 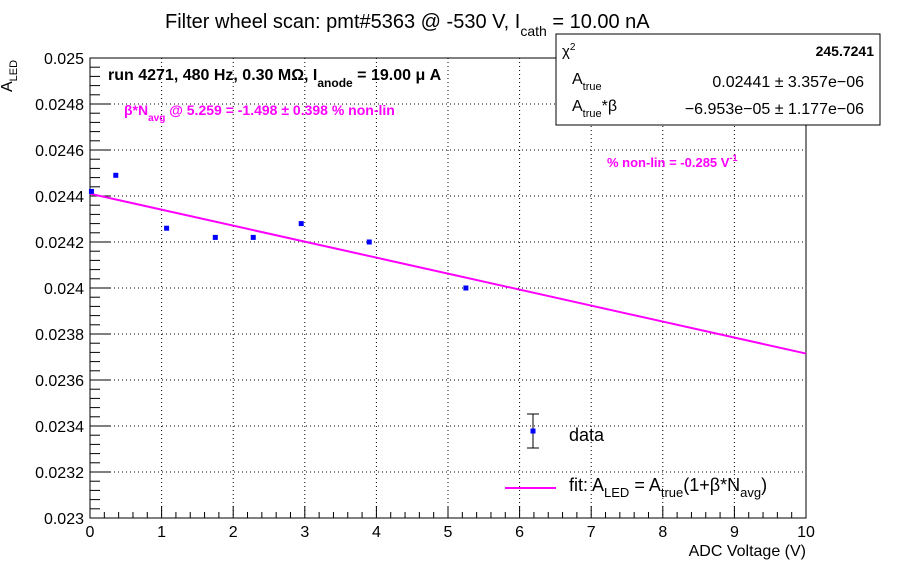 I want to click on x-tick-label: 4, so click(x=376, y=532).